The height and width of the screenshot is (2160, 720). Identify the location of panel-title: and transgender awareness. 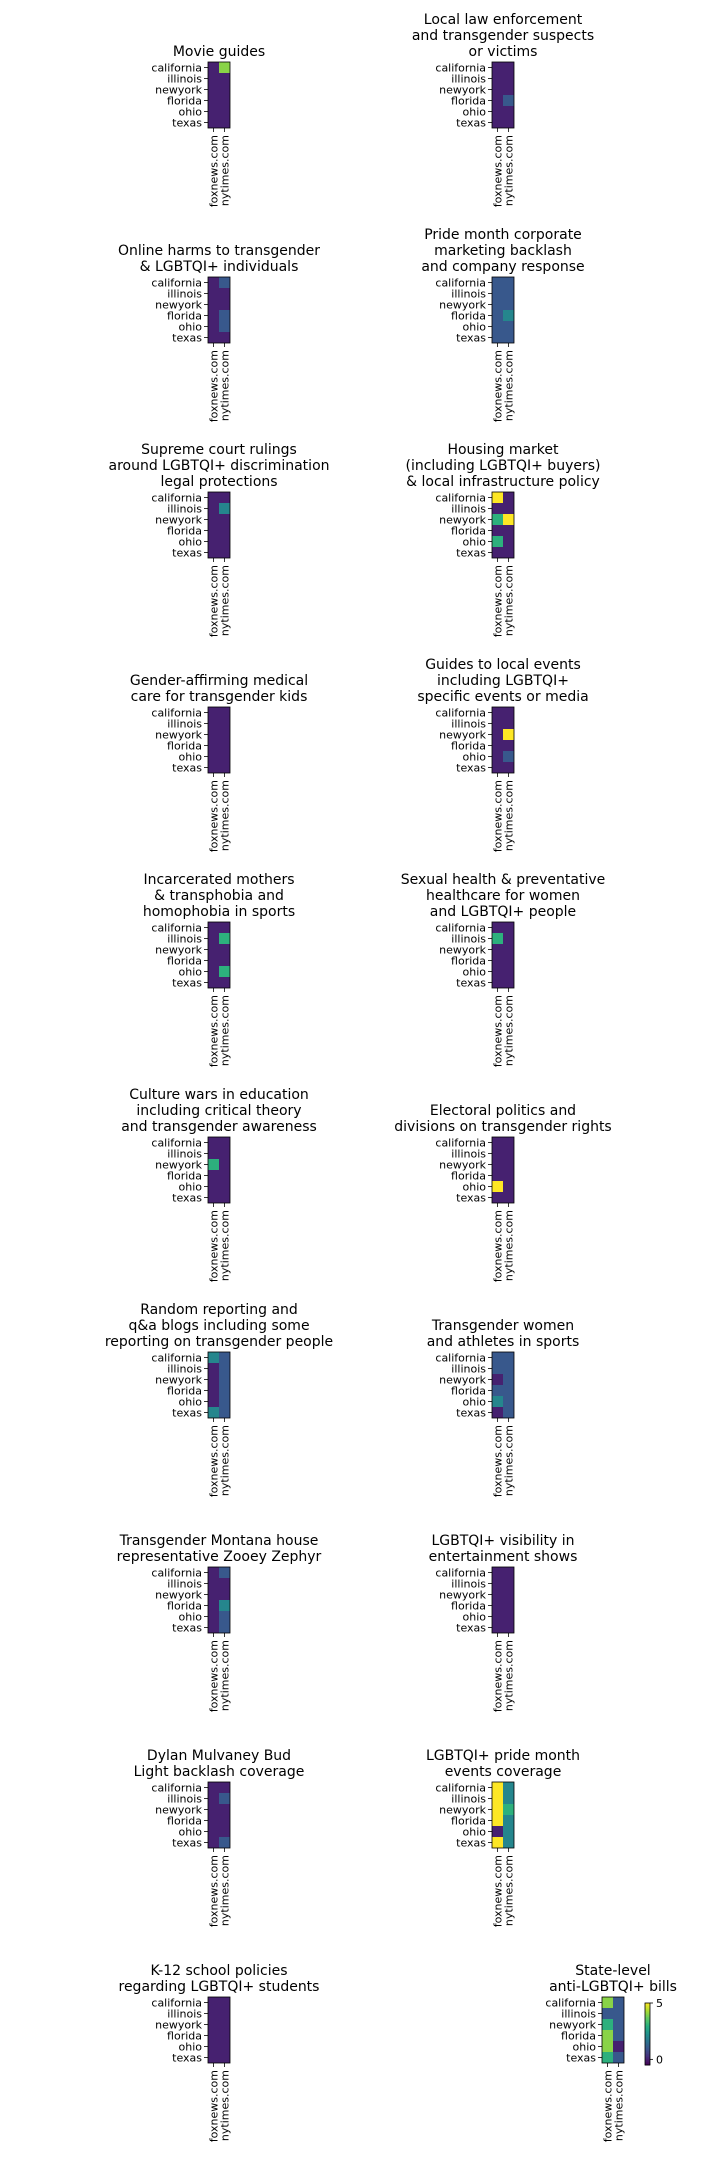
(219, 1127).